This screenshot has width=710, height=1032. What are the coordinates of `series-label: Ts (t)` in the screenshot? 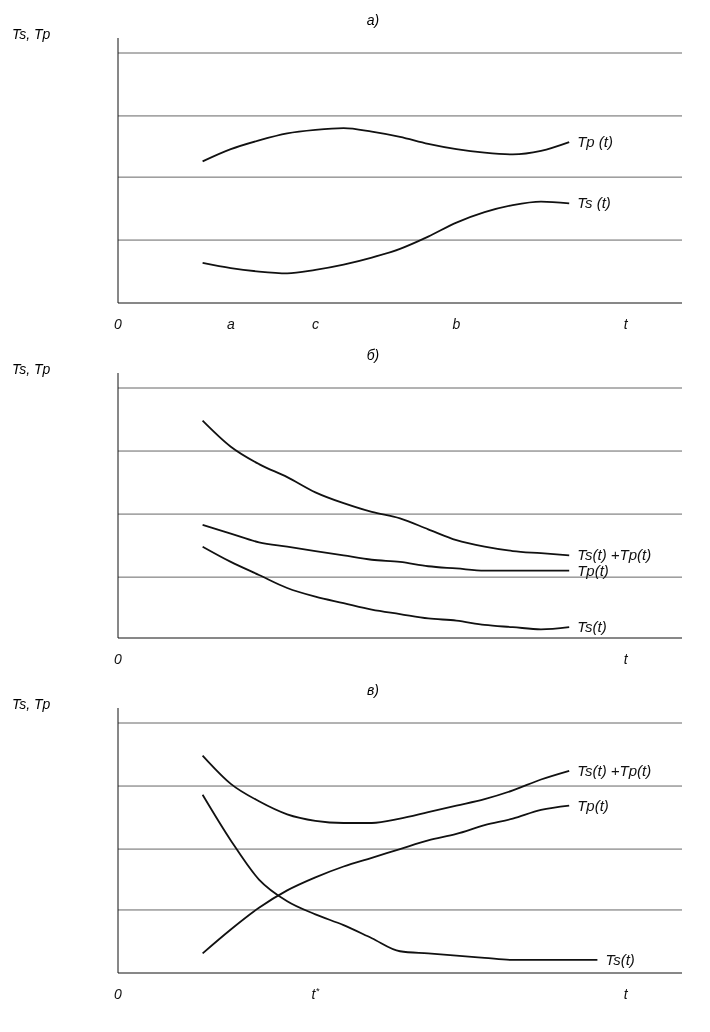 It's located at (594, 203).